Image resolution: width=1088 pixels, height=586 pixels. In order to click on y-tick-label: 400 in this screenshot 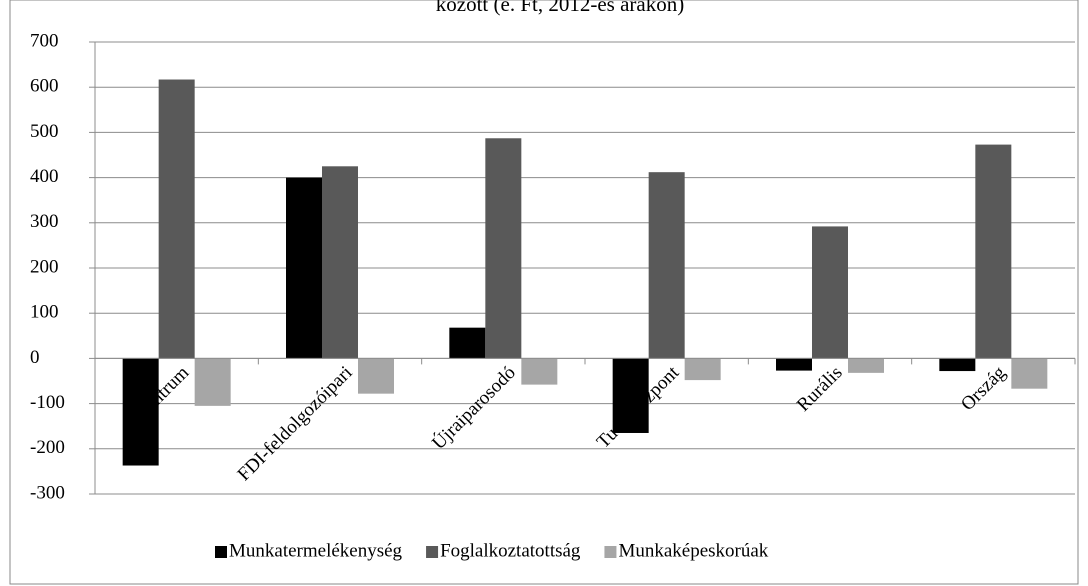, I will do `click(44, 176)`.